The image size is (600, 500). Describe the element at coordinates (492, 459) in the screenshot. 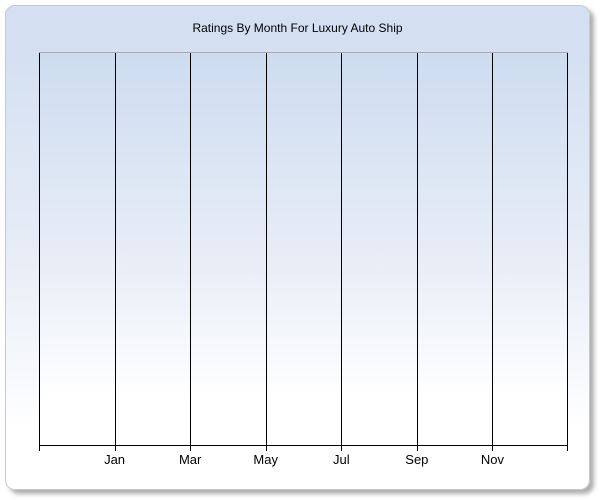

I see `x-axis-tick-label: Nov` at that location.